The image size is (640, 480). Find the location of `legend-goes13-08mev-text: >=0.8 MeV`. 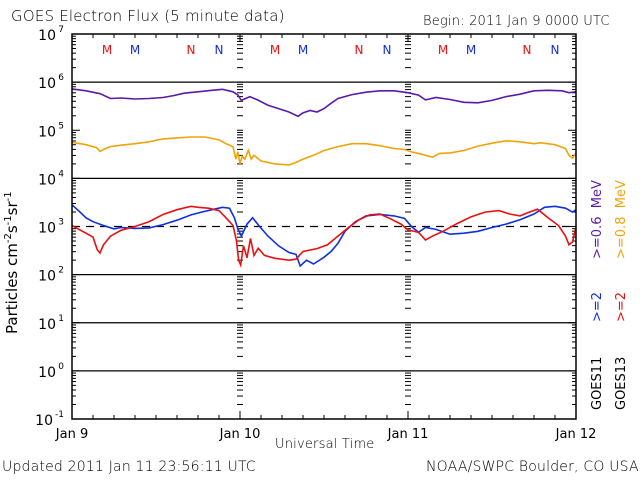

legend-goes13-08mev-text: >=0.8 MeV is located at coordinates (621, 219).